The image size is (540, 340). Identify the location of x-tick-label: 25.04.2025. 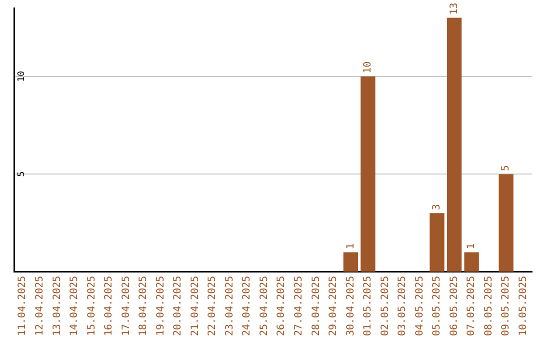
(264, 306).